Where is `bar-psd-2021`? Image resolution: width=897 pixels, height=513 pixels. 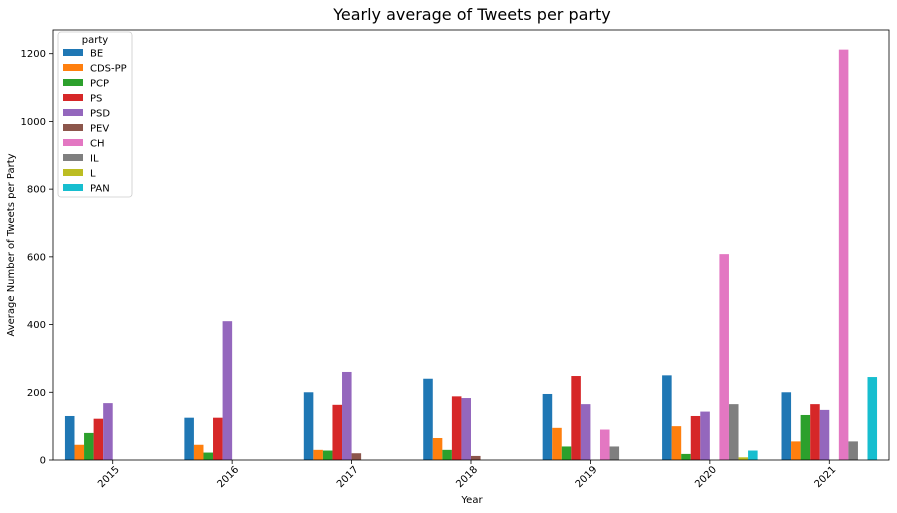
bar-psd-2021 is located at coordinates (824, 434).